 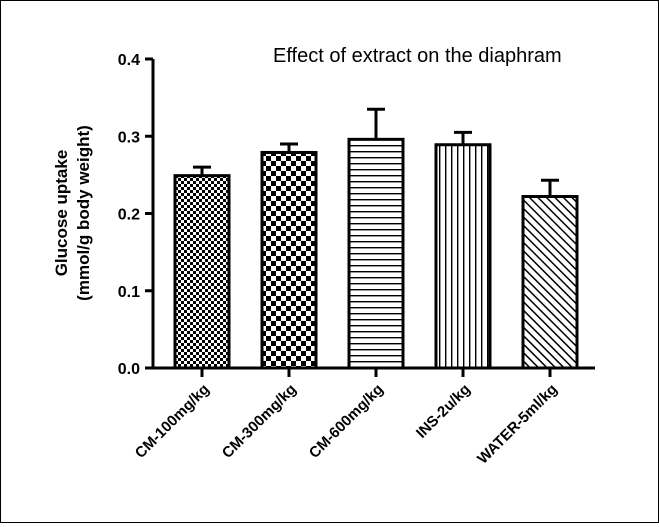 I want to click on y-axis-label: Glucose uptake (mmol/g body weight), so click(x=72, y=213).